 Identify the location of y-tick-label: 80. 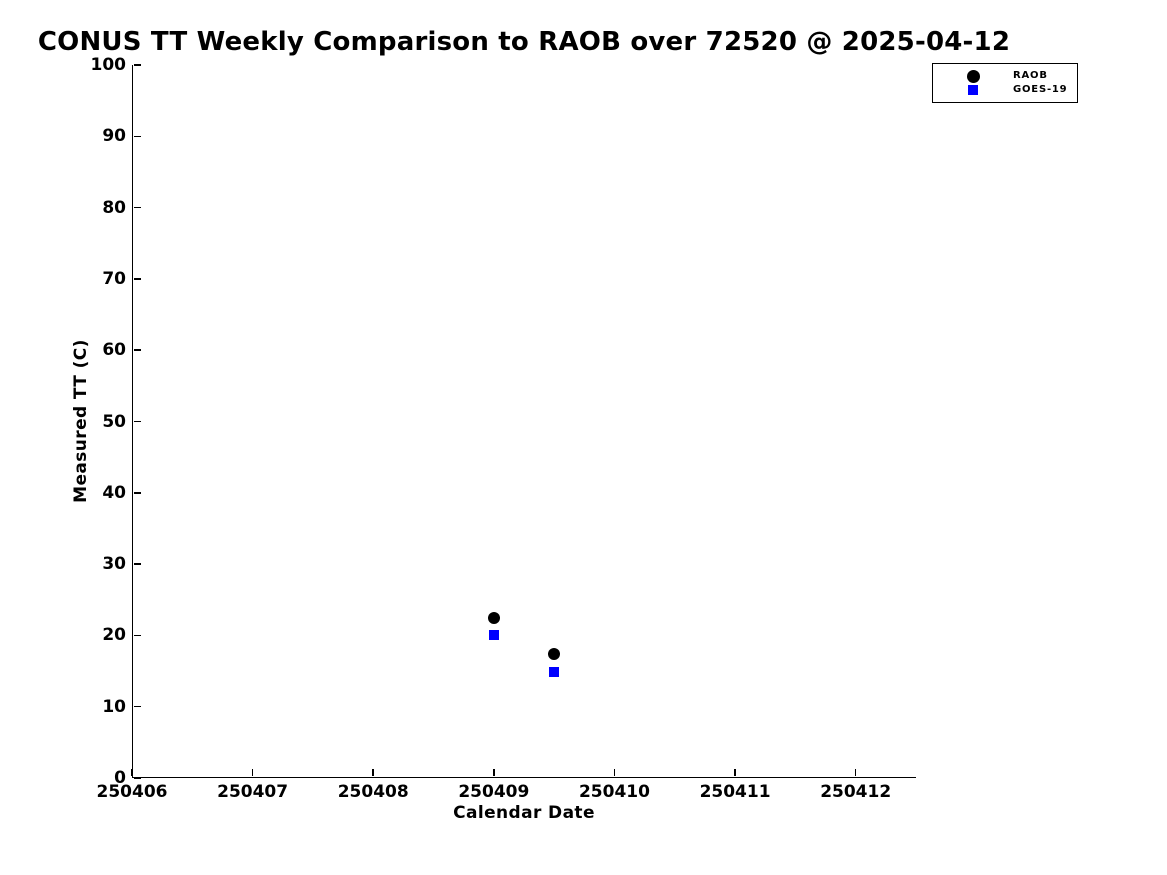
(114, 207).